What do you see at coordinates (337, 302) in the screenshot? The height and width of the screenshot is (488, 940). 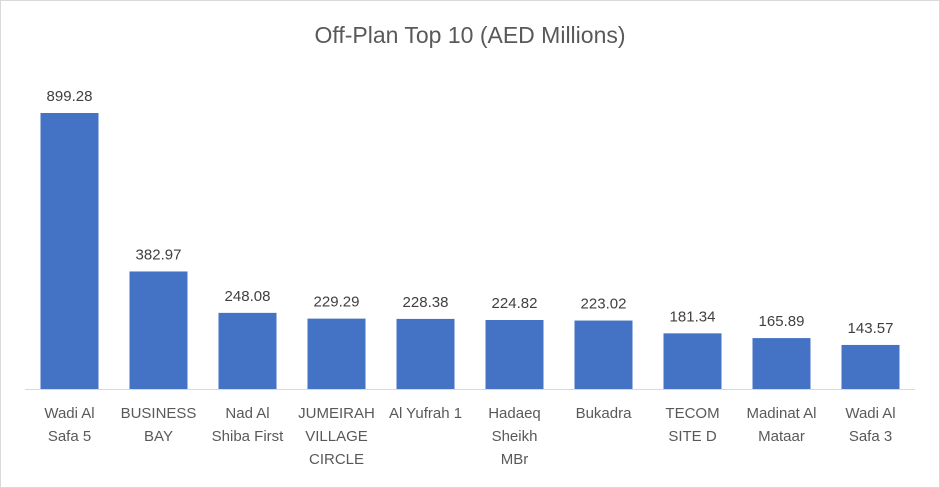 I see `data-label: 229.29` at bounding box center [337, 302].